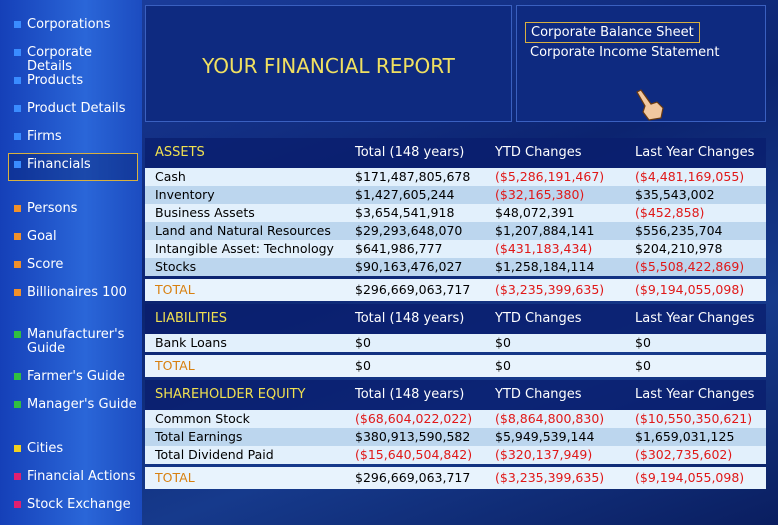 This screenshot has width=778, height=525. Describe the element at coordinates (694, 418) in the screenshot. I see `cell: ($10,550,350,621)` at that location.